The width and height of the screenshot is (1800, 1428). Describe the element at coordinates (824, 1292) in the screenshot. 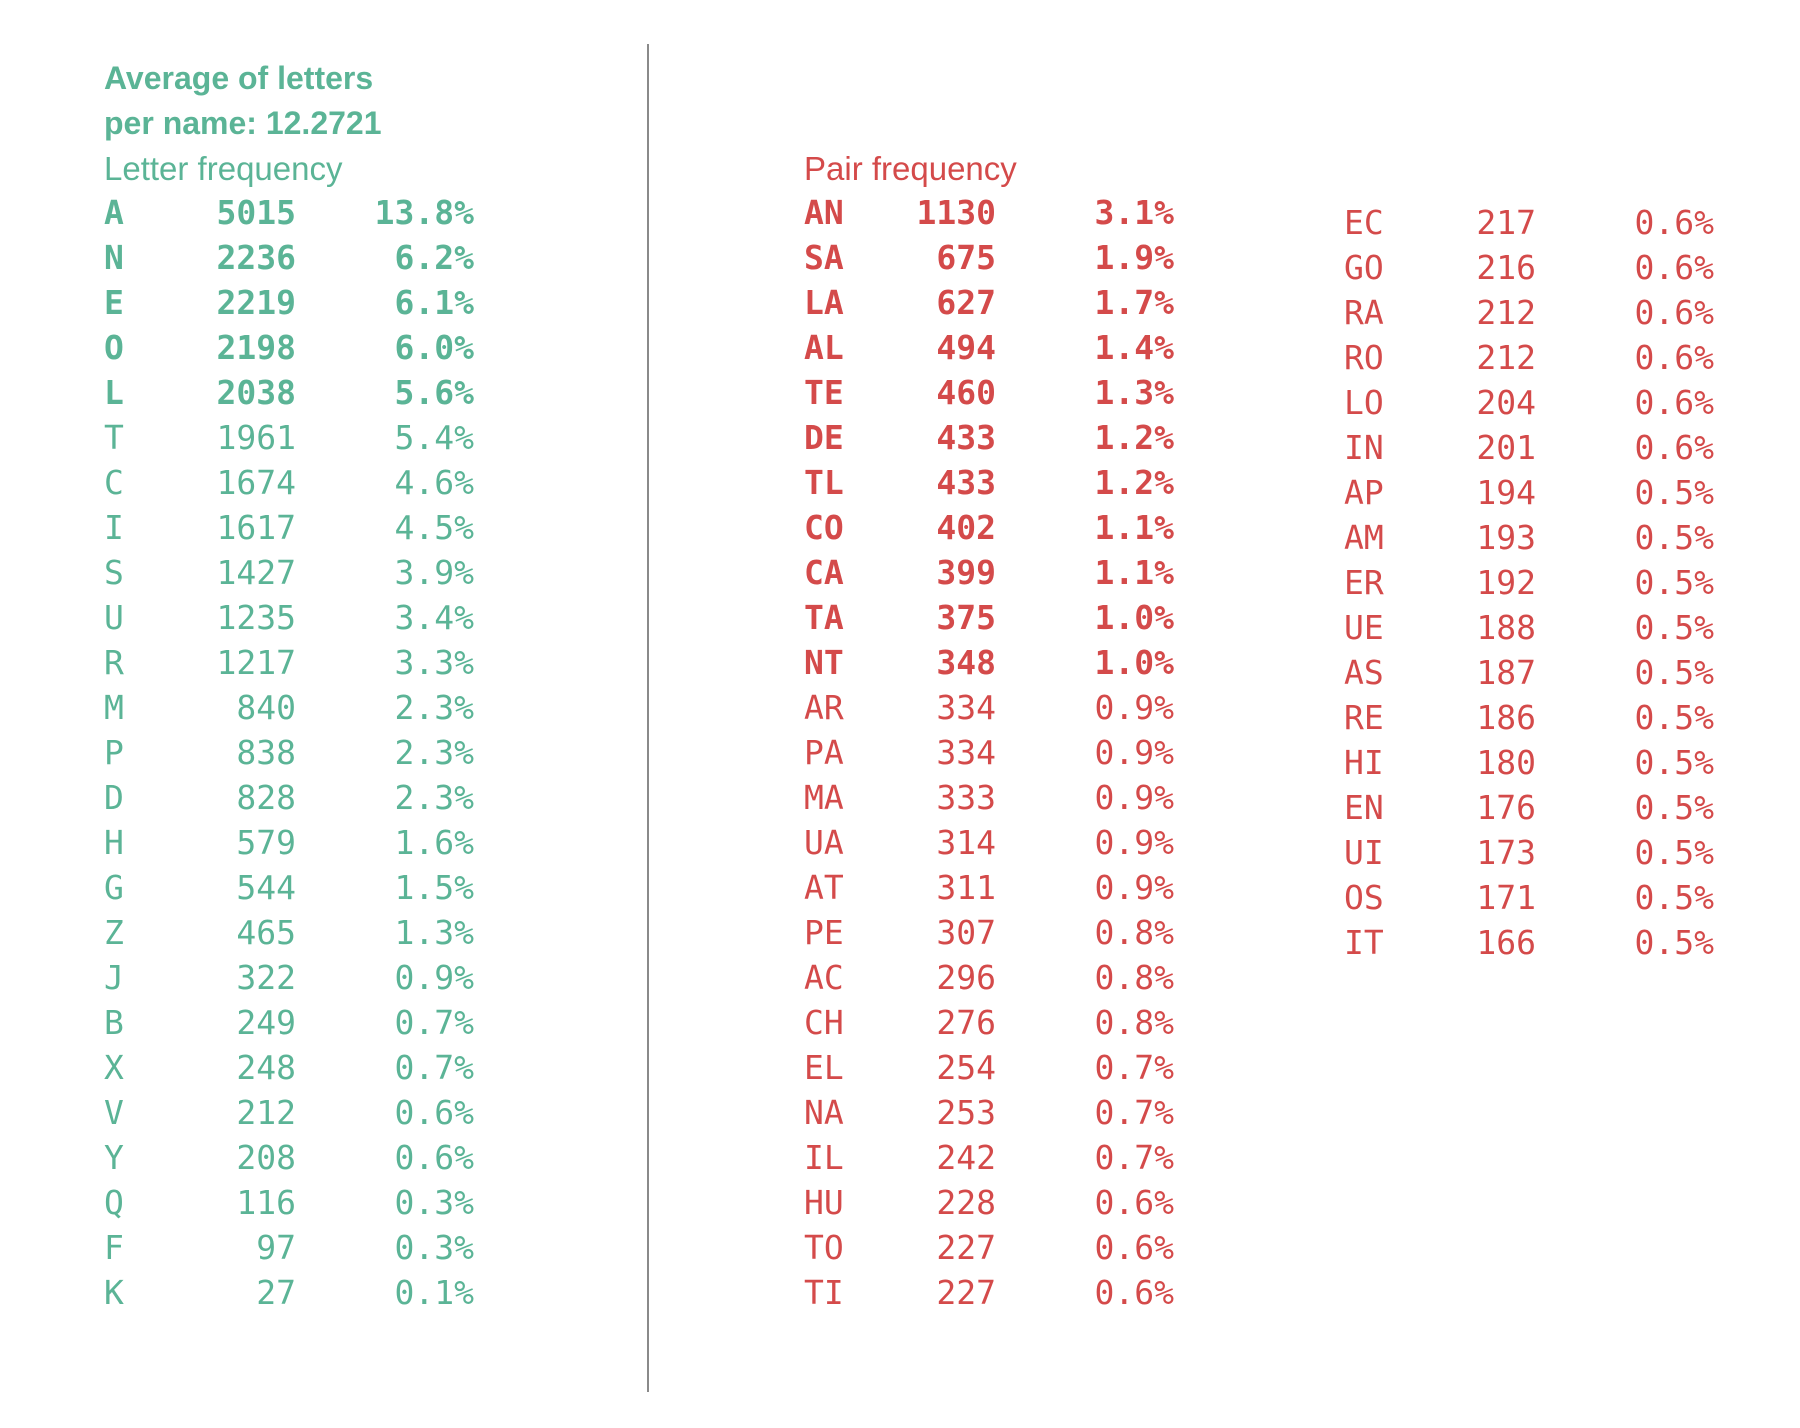

I see `row-label: TI` at that location.